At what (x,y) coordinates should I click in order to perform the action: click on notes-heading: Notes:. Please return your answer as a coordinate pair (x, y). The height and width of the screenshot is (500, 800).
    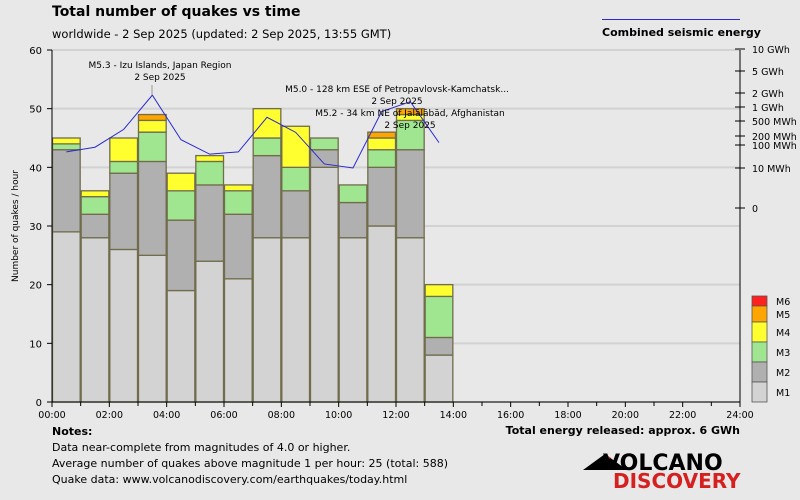
    Looking at the image, I should click on (72, 431).